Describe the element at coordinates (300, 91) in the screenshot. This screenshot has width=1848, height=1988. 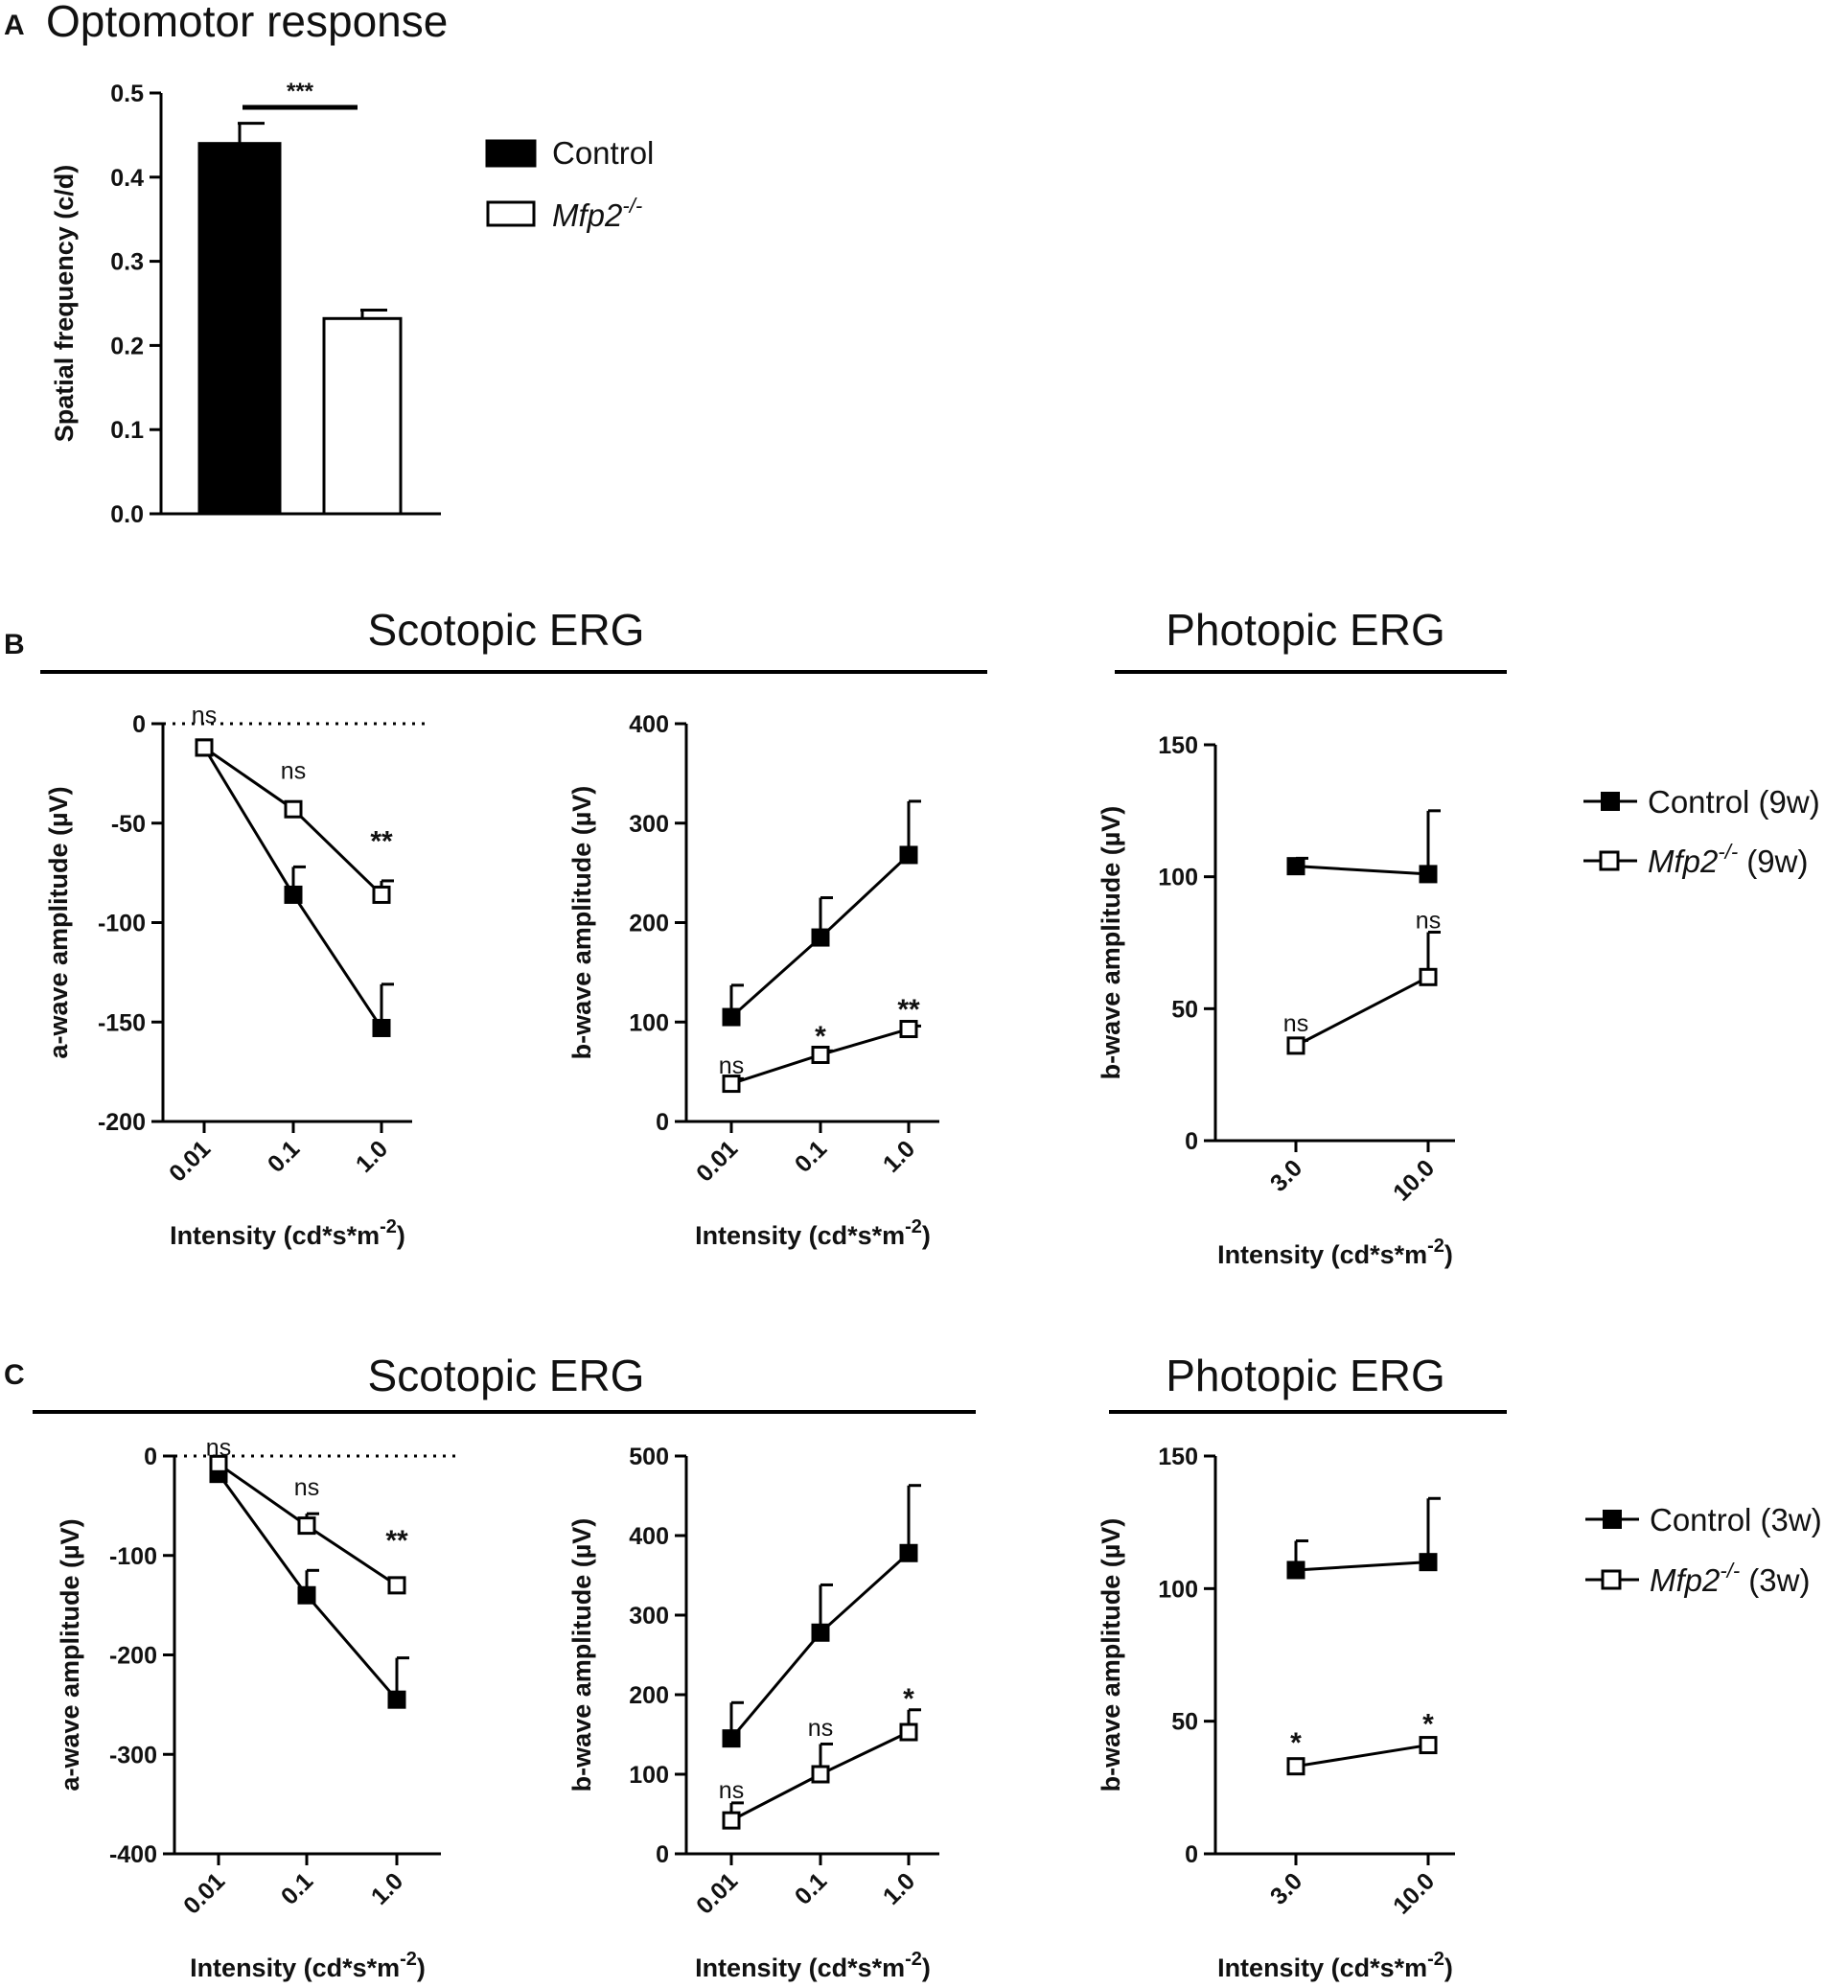
I see `a-significance-label: ***` at that location.